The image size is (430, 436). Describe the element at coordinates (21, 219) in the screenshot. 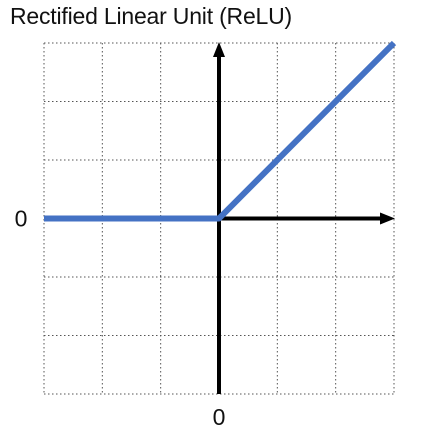

I see `y-tick-label: 0` at that location.